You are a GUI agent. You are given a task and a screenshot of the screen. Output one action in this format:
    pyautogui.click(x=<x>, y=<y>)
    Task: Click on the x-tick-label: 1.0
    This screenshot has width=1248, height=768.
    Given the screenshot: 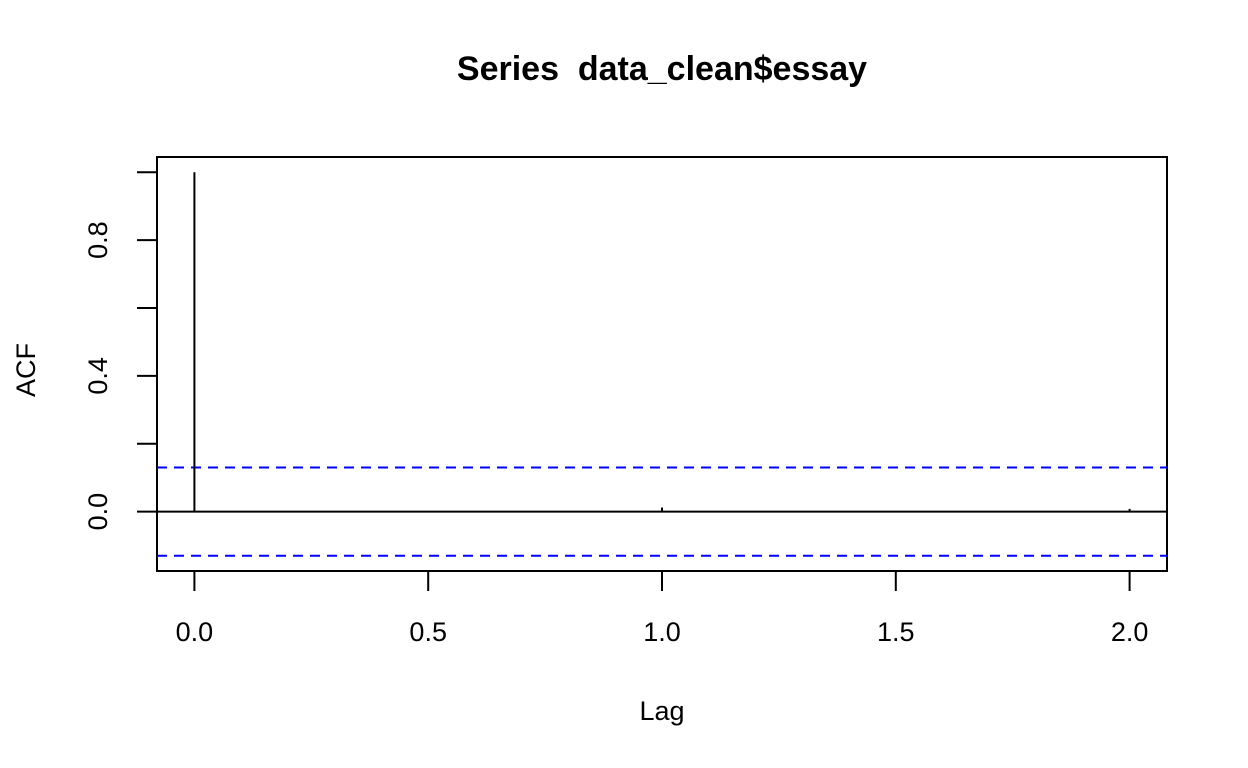 What is the action you would take?
    pyautogui.click(x=662, y=632)
    